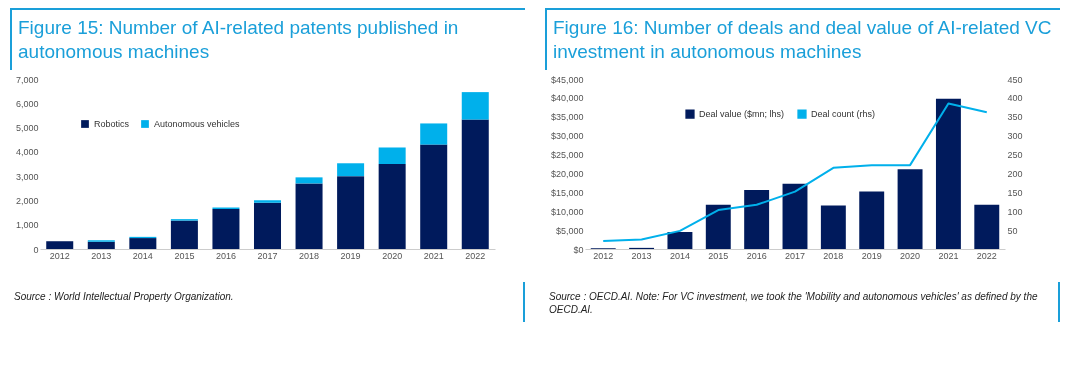 This screenshot has height=365, width=1080. What do you see at coordinates (1015, 211) in the screenshot?
I see `y2-tick-label: 100` at bounding box center [1015, 211].